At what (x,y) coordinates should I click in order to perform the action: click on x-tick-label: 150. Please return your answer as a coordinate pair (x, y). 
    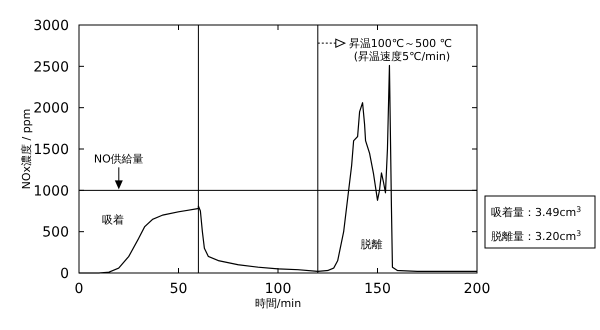
    Looking at the image, I should click on (377, 289).